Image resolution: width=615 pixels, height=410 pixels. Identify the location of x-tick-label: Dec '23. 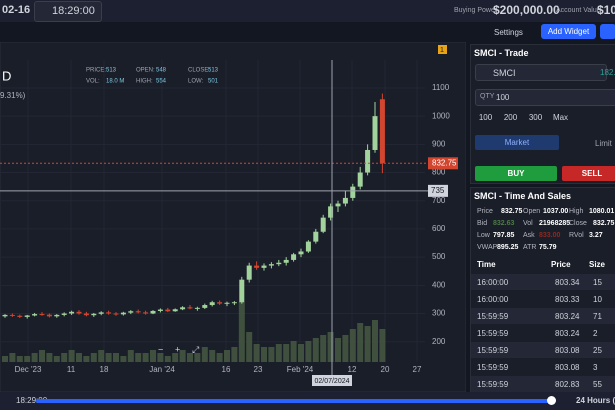
(28, 369).